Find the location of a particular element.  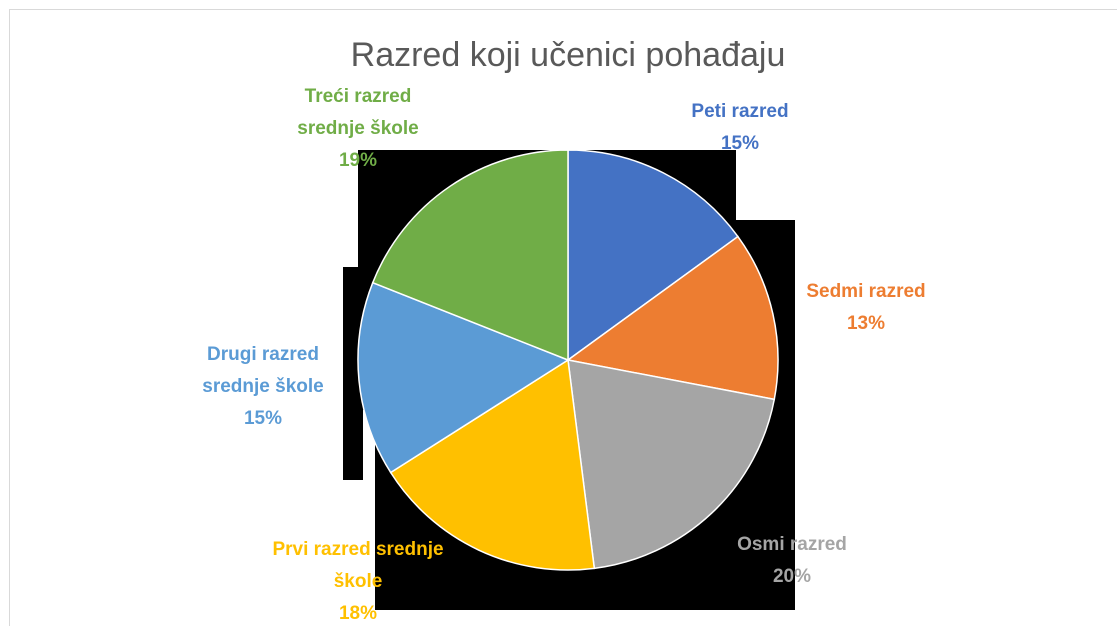

data-label-value: 19% is located at coordinates (358, 160).